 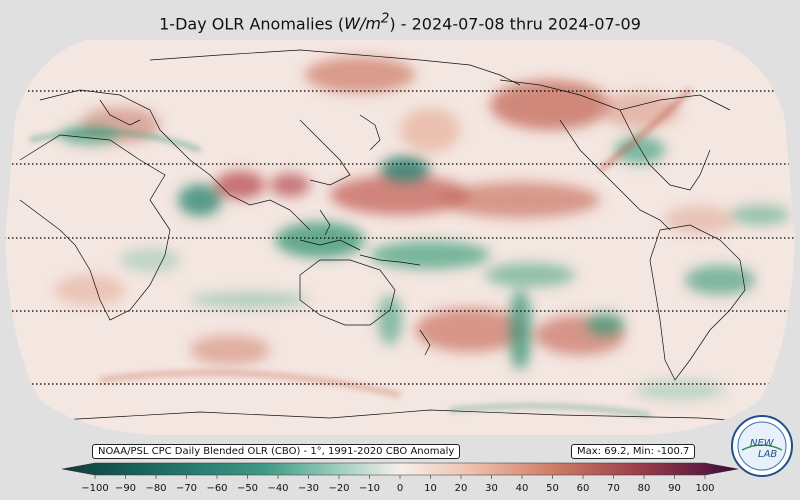 What do you see at coordinates (633, 451) in the screenshot?
I see `stats-note: Max: 69.2, Min: -100.7` at bounding box center [633, 451].